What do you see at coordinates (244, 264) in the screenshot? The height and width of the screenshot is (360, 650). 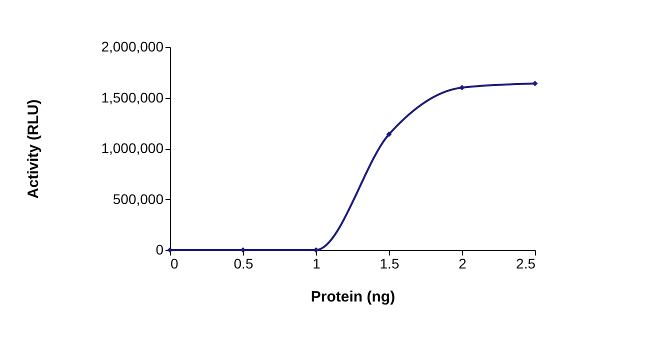 I see `x-tick-label: 0.5` at bounding box center [244, 264].